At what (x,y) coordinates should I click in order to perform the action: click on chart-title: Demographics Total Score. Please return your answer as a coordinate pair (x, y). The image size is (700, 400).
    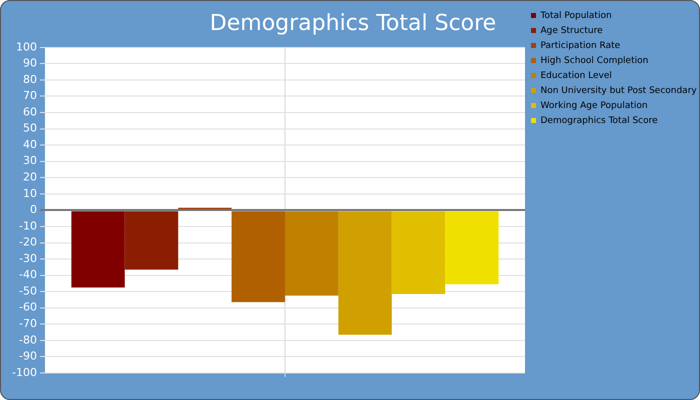
    Looking at the image, I should click on (353, 23).